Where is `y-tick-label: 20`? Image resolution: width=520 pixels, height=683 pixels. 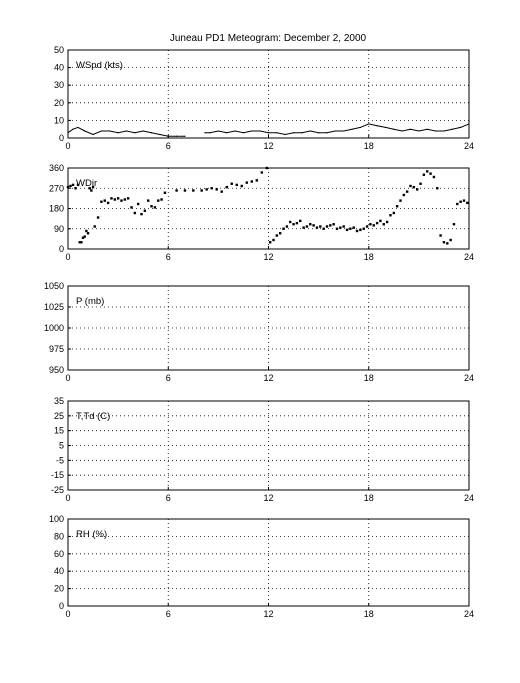
y-tick-label: 20 is located at coordinates (59, 589).